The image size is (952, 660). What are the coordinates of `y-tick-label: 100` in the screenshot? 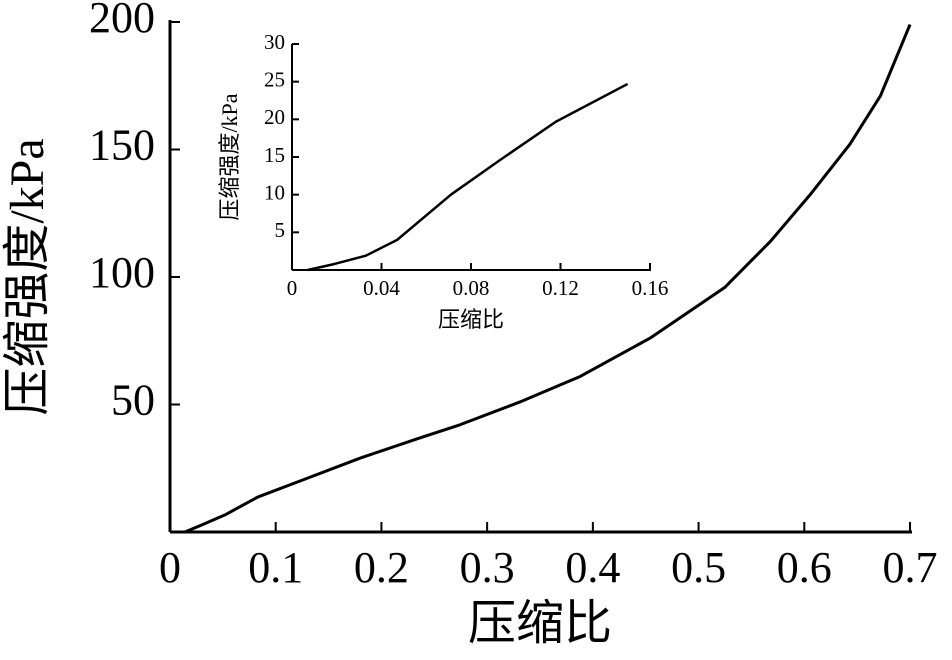 It's located at (122, 272).